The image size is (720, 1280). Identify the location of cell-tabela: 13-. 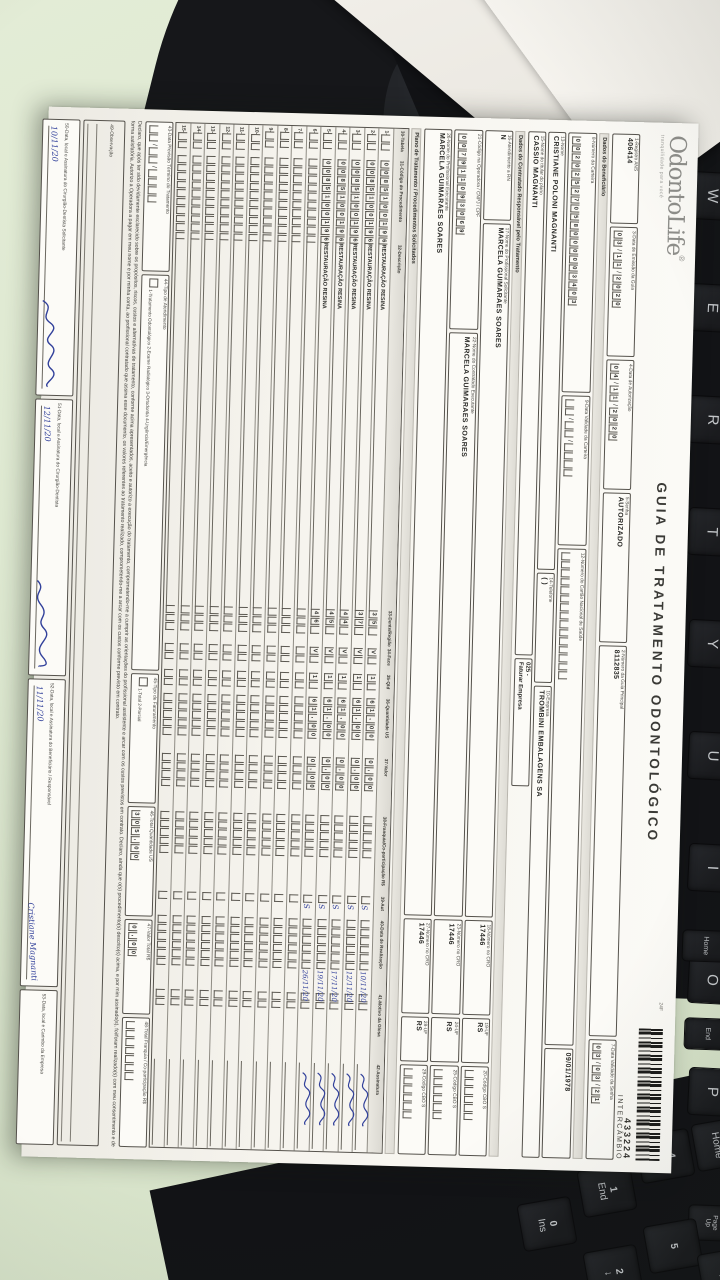
(212, 141).